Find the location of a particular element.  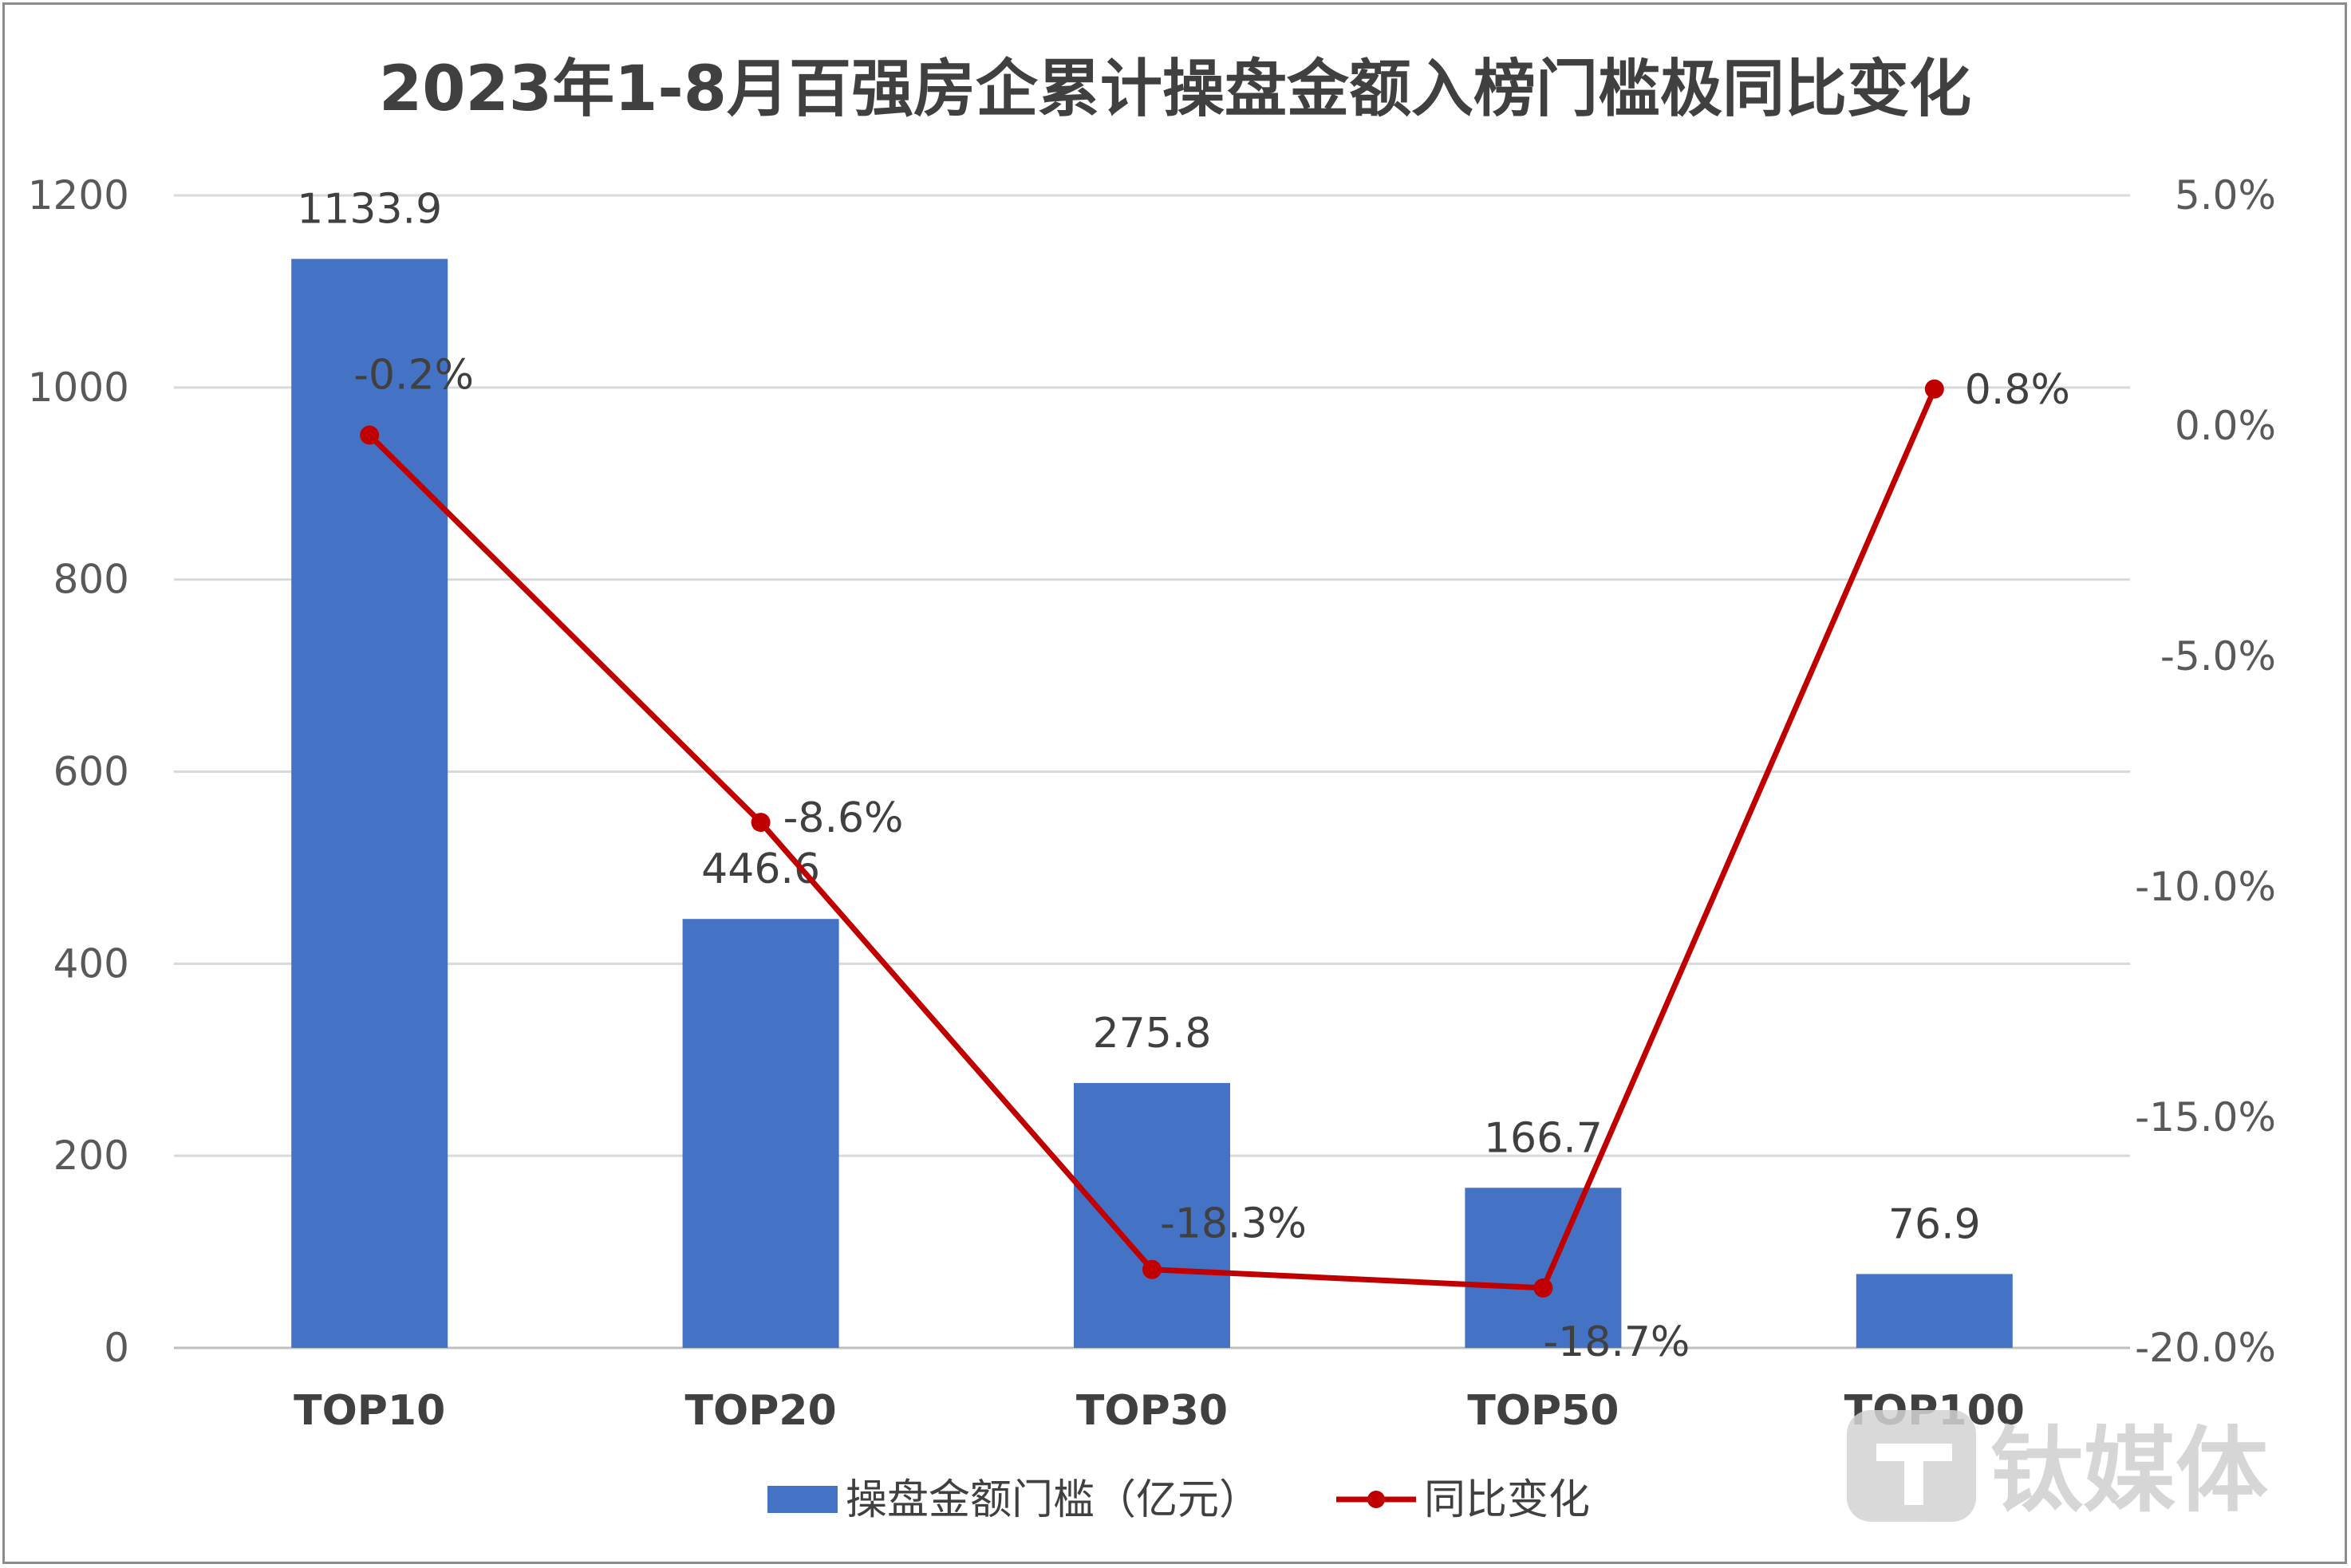

left-tick-label: 800 is located at coordinates (91, 580).